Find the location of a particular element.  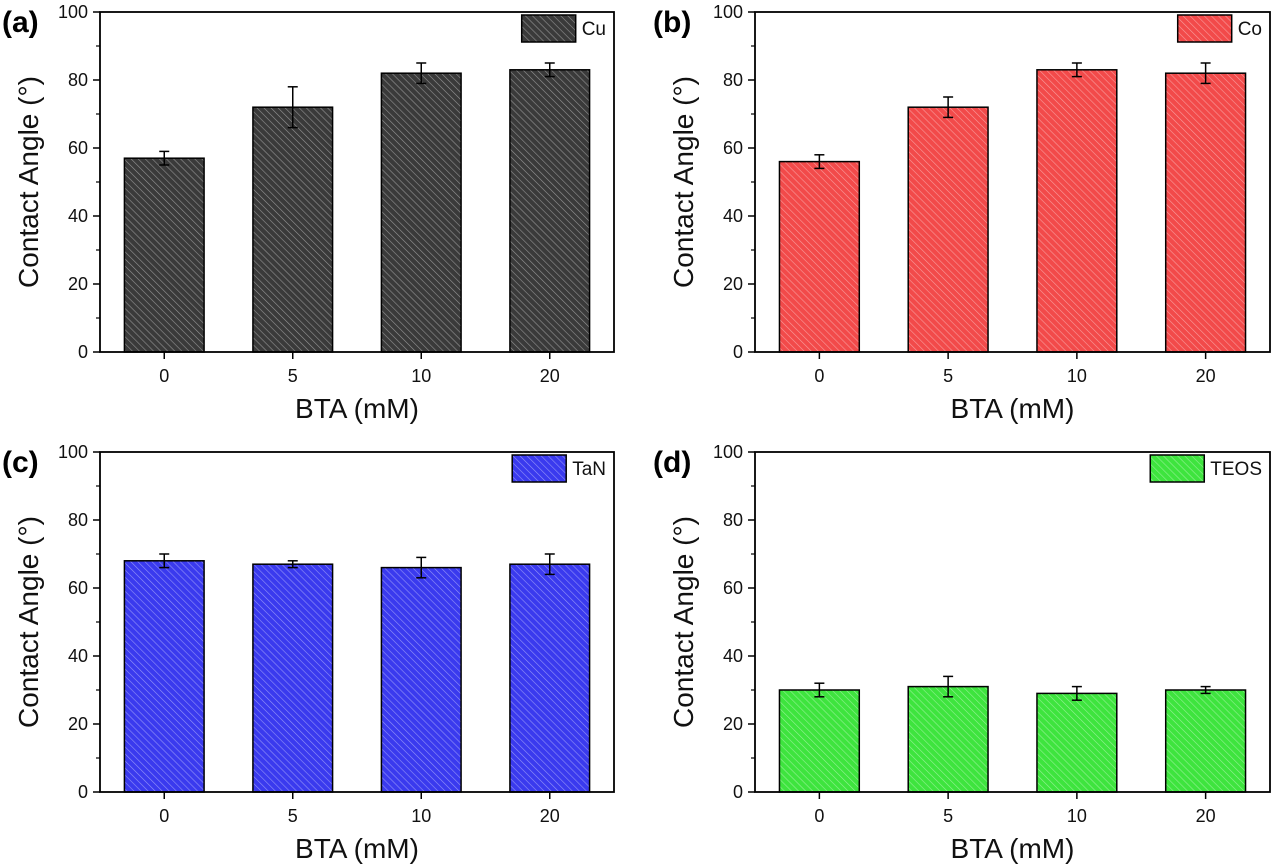

panel-label: (a) is located at coordinates (20, 22).